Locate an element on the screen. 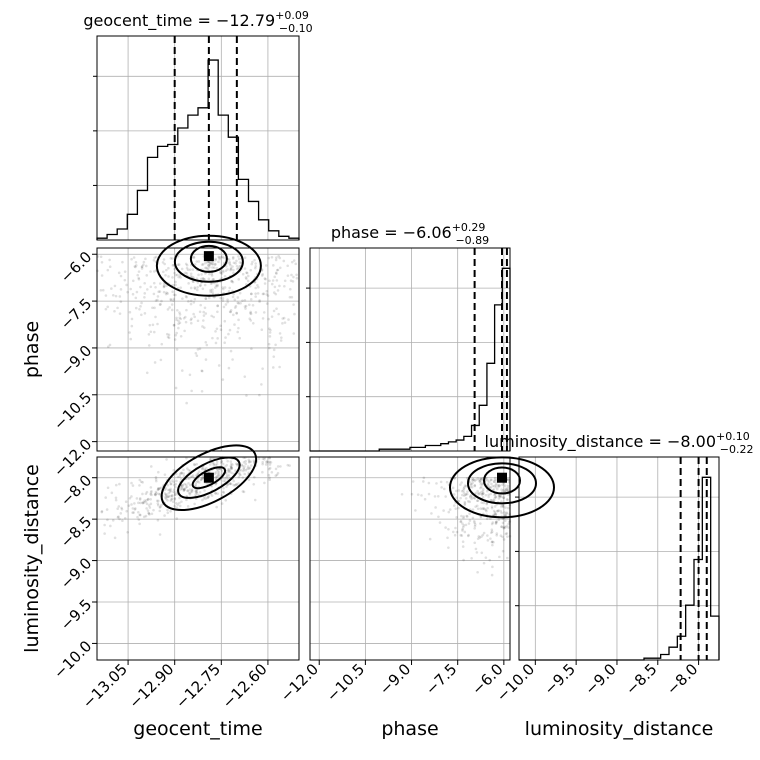  density-contour is located at coordinates (208, 261).